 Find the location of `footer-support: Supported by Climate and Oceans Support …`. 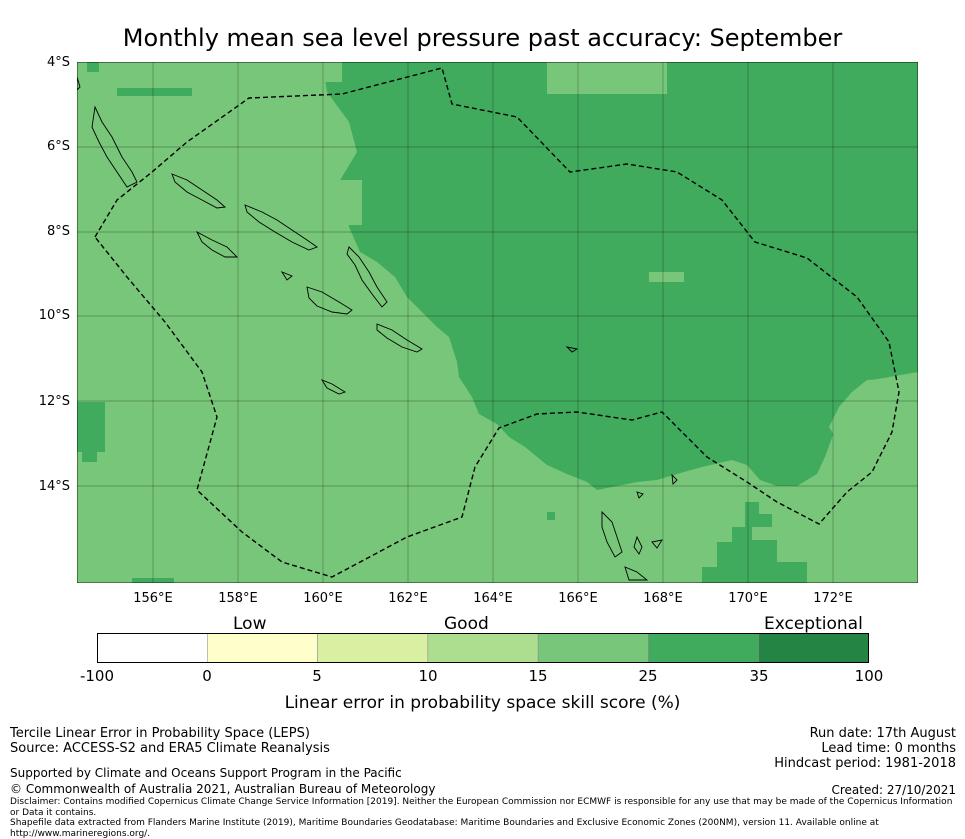

footer-support: Supported by Climate and Oceans Support … is located at coordinates (206, 773).